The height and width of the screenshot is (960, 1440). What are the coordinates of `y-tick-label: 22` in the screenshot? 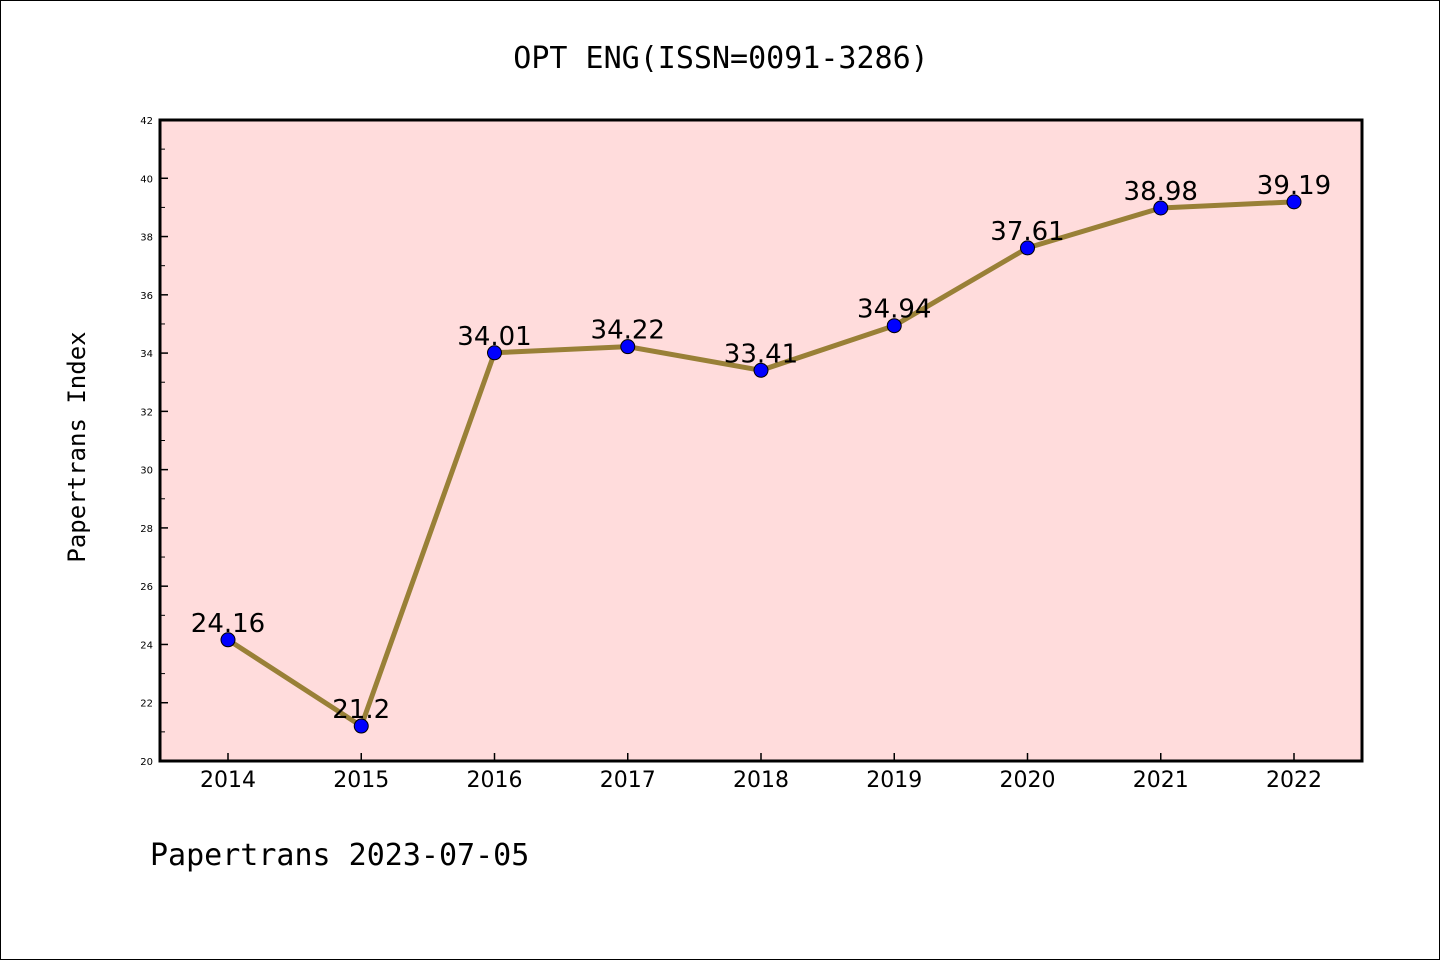 It's located at (146, 704).